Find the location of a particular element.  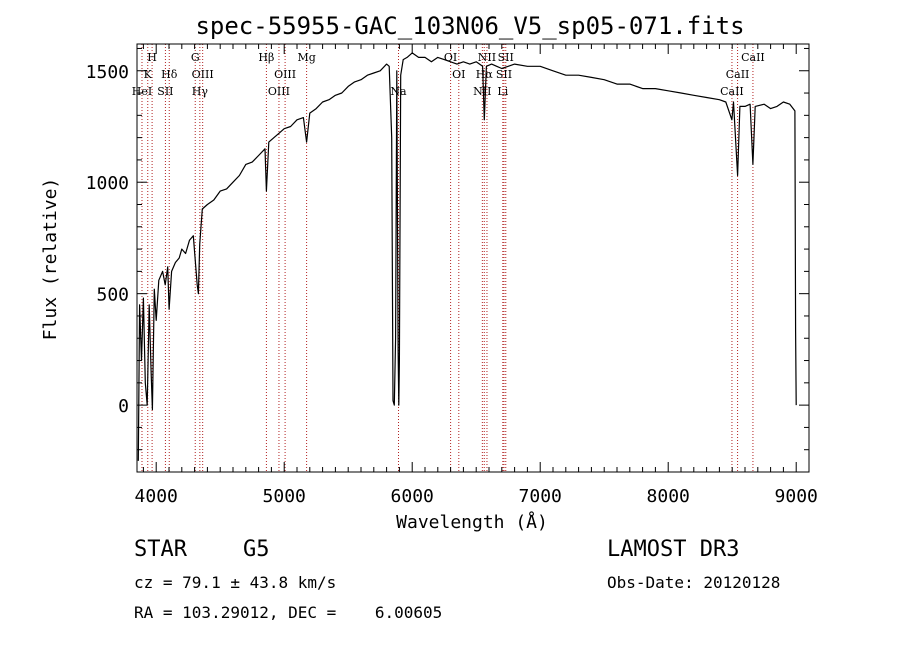

chart-title: spec-55955-GAC_103N06_V5_sp05-071.fits is located at coordinates (469, 26).